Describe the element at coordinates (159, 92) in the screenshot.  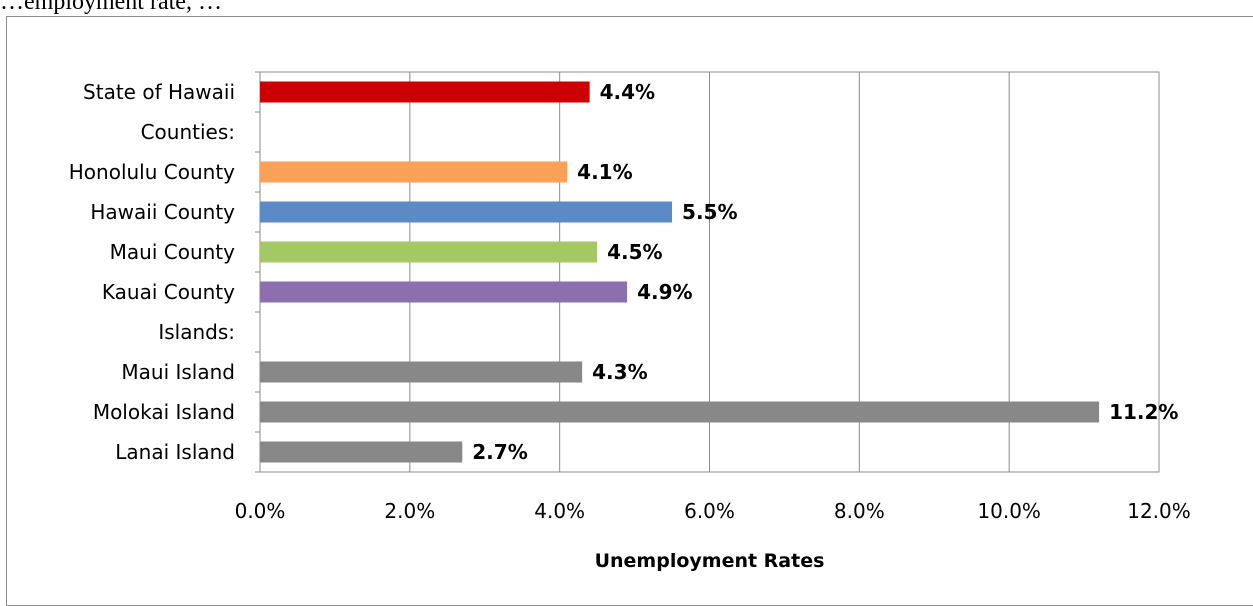
I see `category-label: State of Hawaii` at that location.